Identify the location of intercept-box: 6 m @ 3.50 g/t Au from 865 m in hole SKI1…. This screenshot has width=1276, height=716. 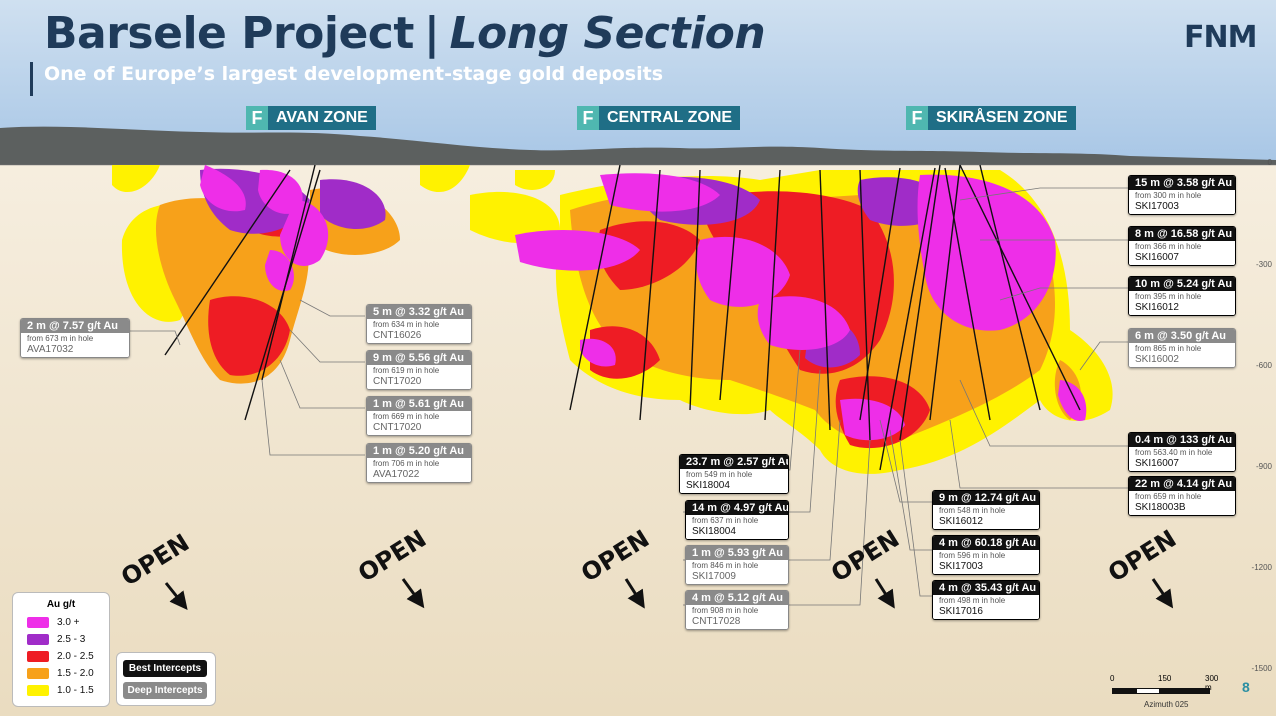
(1182, 348).